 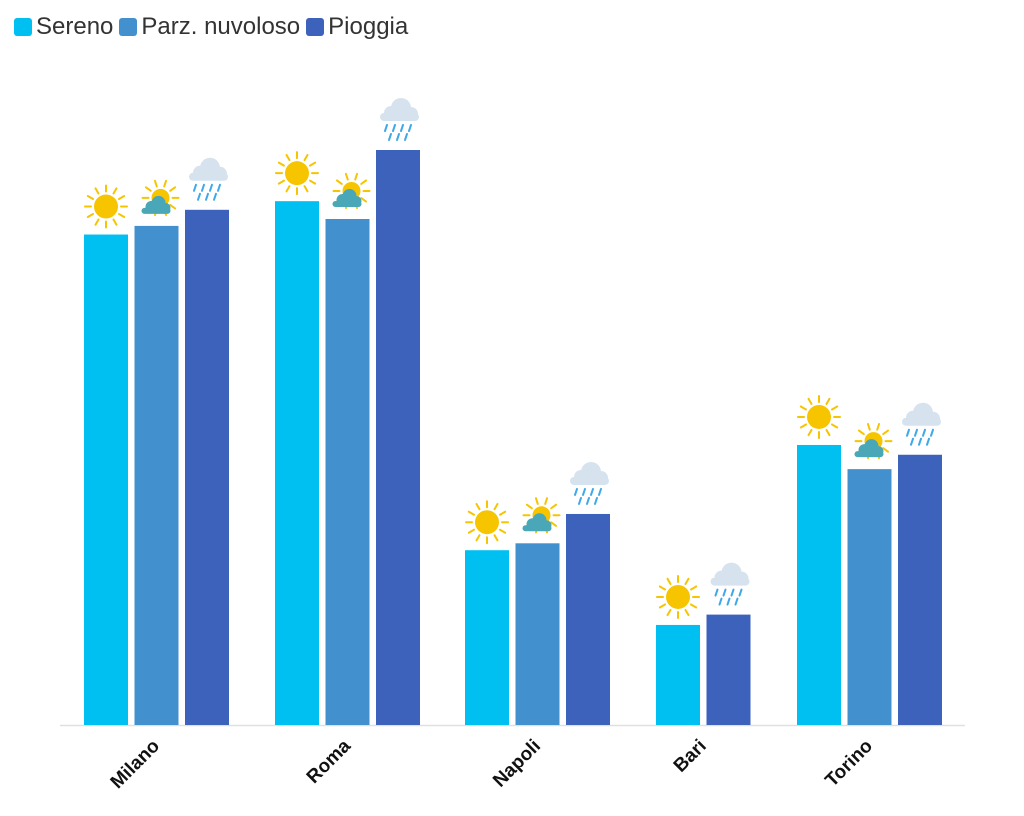 What do you see at coordinates (537, 634) in the screenshot?
I see `bar-napoli-parz-nuvoloso` at bounding box center [537, 634].